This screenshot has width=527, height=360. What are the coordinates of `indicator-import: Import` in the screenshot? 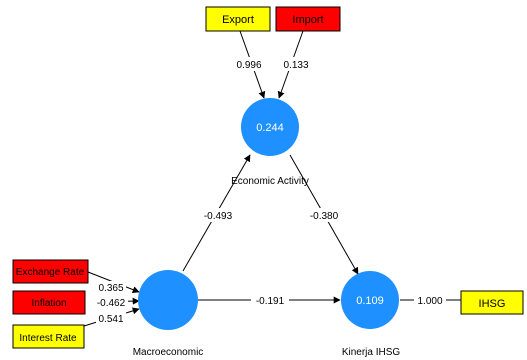 It's located at (308, 19).